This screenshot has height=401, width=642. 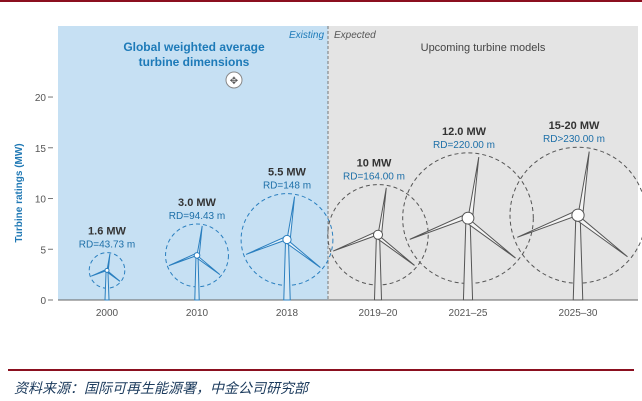 I want to click on y-tick-label: 0, so click(x=43, y=301).